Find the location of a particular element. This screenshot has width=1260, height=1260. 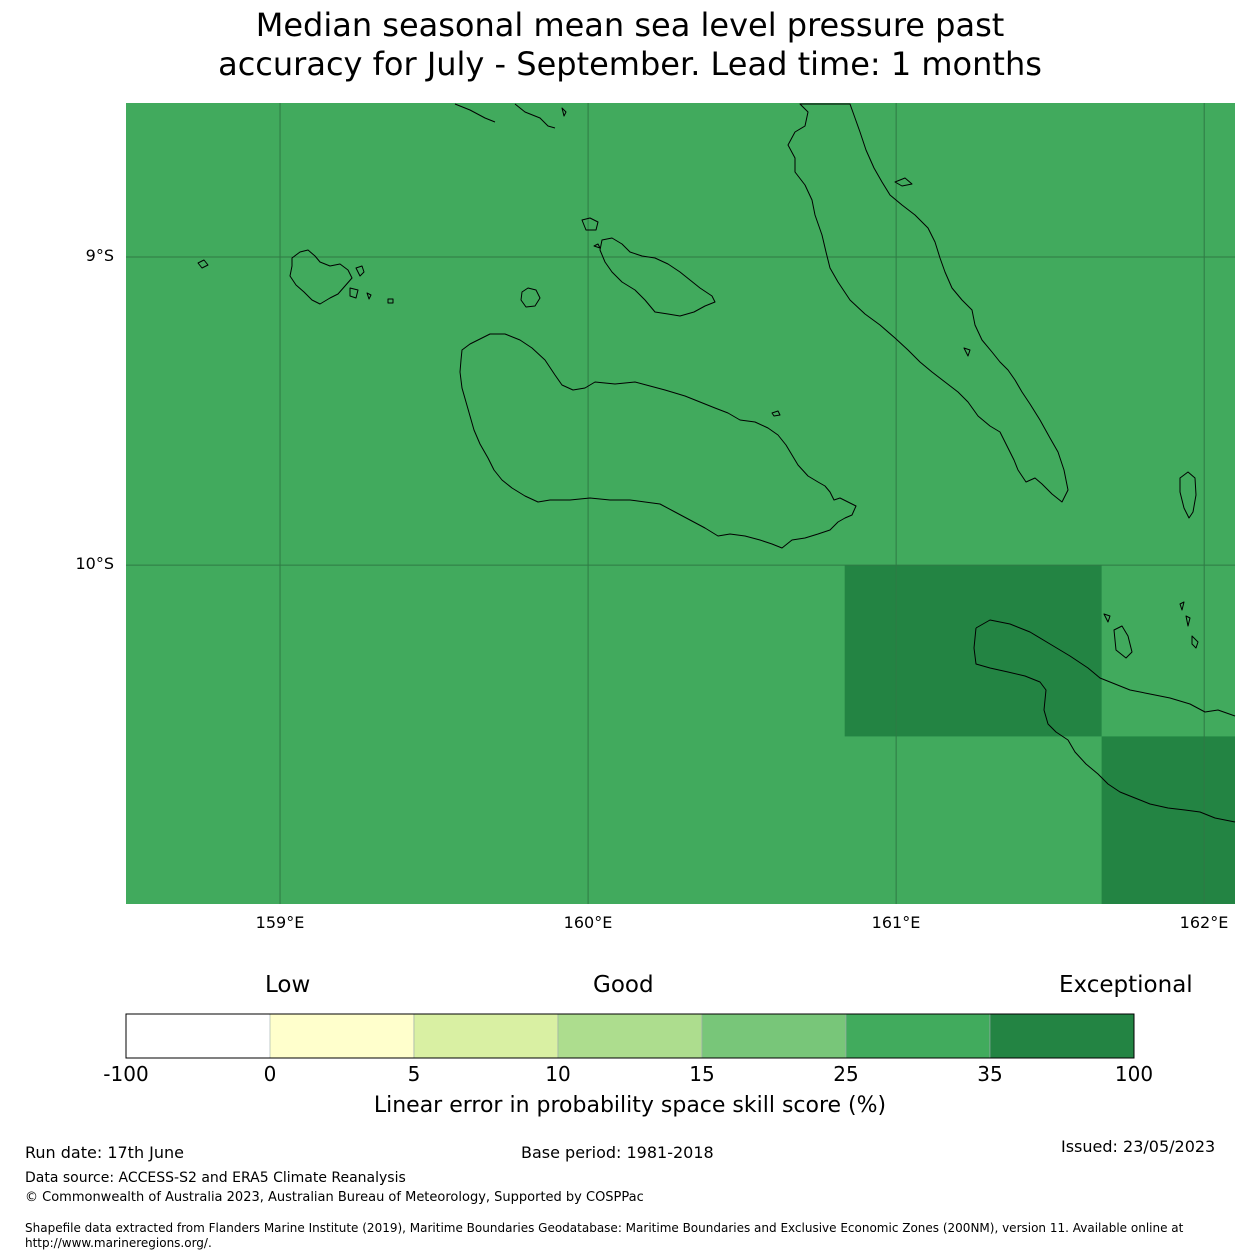

island-makira-south is located at coordinates (1104, 725).